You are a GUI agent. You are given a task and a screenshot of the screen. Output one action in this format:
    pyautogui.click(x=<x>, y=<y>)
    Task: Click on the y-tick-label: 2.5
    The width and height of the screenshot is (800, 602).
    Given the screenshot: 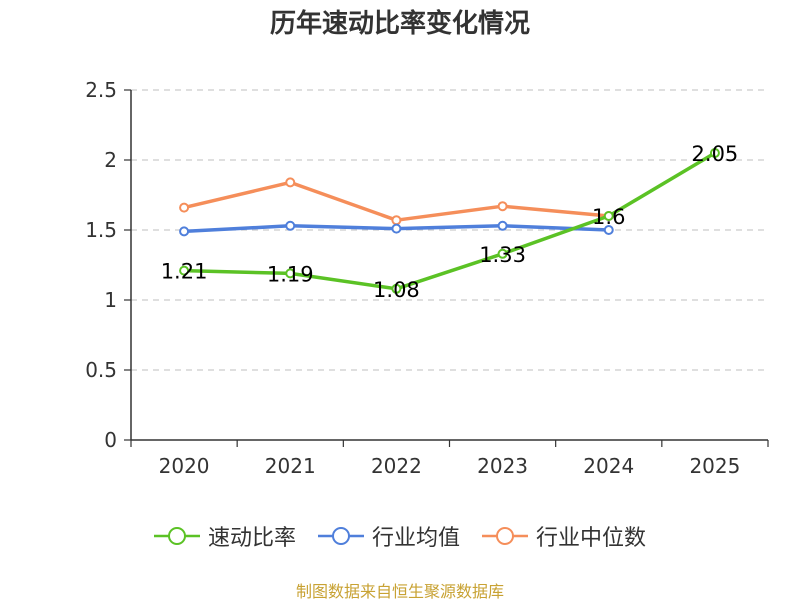 What is the action you would take?
    pyautogui.click(x=101, y=90)
    